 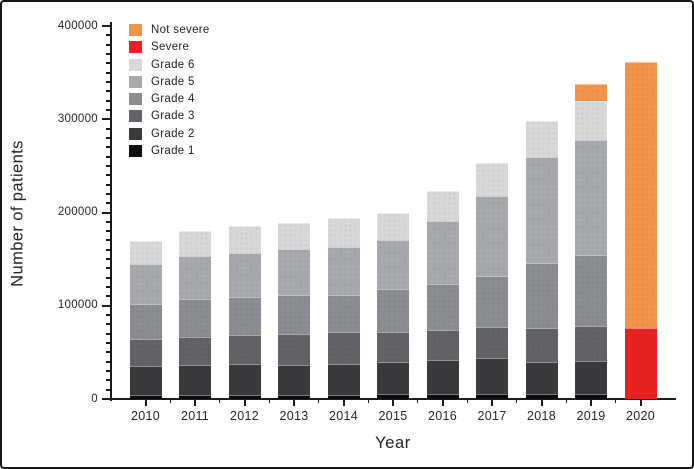 I want to click on x-tick-label: 2010, so click(x=145, y=416).